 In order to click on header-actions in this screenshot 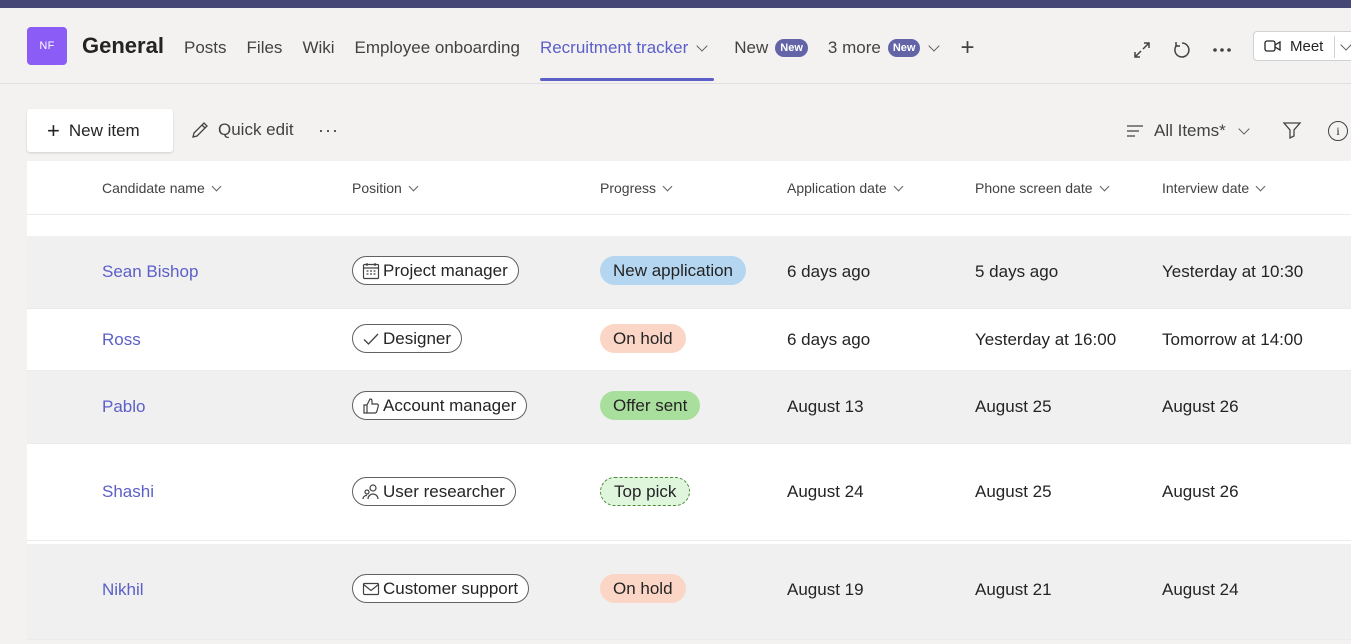, I will do `click(1190, 50)`.